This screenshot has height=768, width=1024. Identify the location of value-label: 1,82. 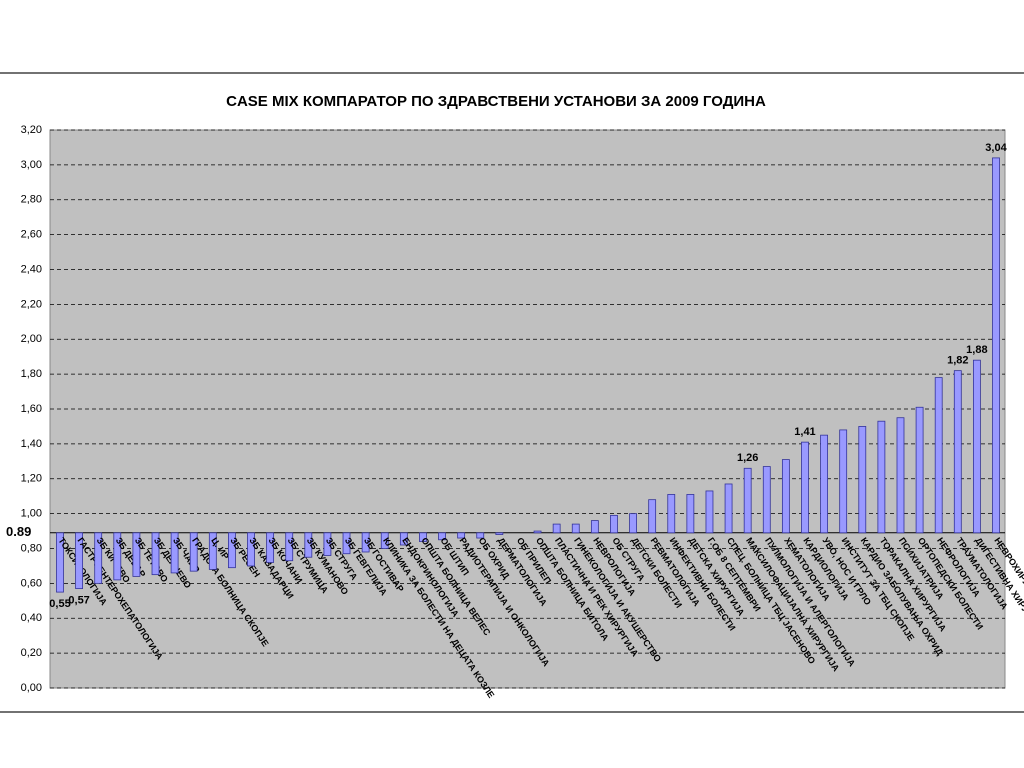
(957, 361).